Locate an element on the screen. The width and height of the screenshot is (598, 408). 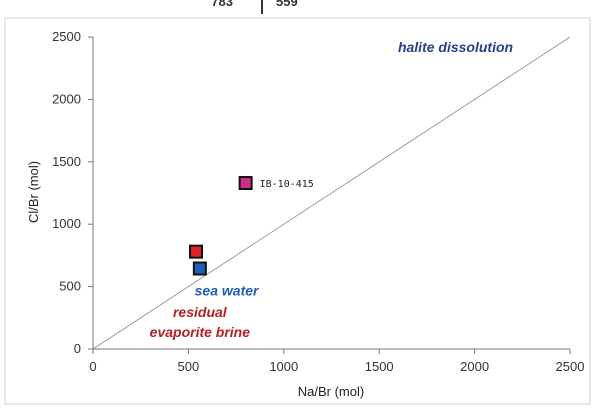
y-tick-label: 1000 is located at coordinates (66, 223).